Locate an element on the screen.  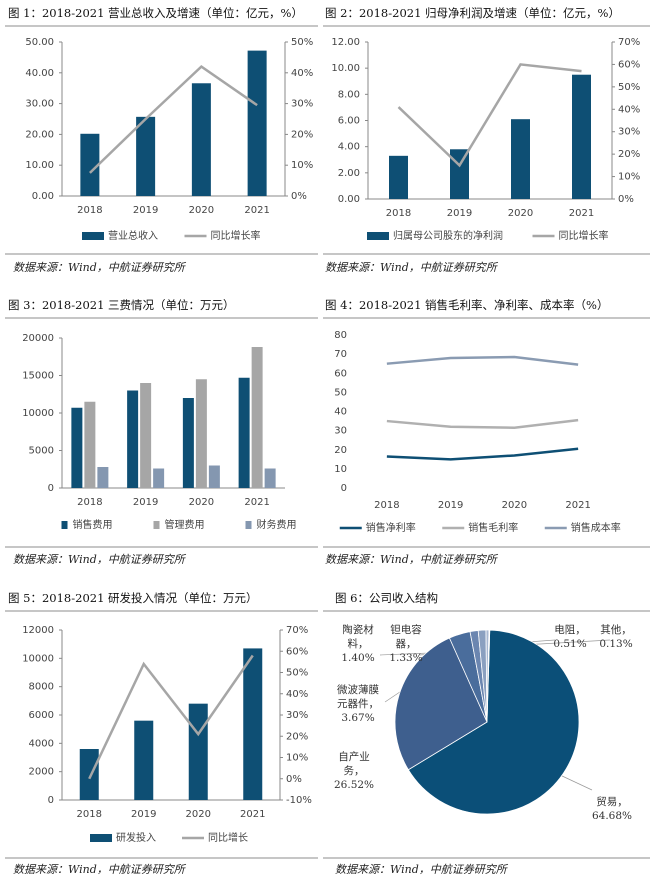
pie-label: 自产业务， 26.52% is located at coordinates (354, 771).